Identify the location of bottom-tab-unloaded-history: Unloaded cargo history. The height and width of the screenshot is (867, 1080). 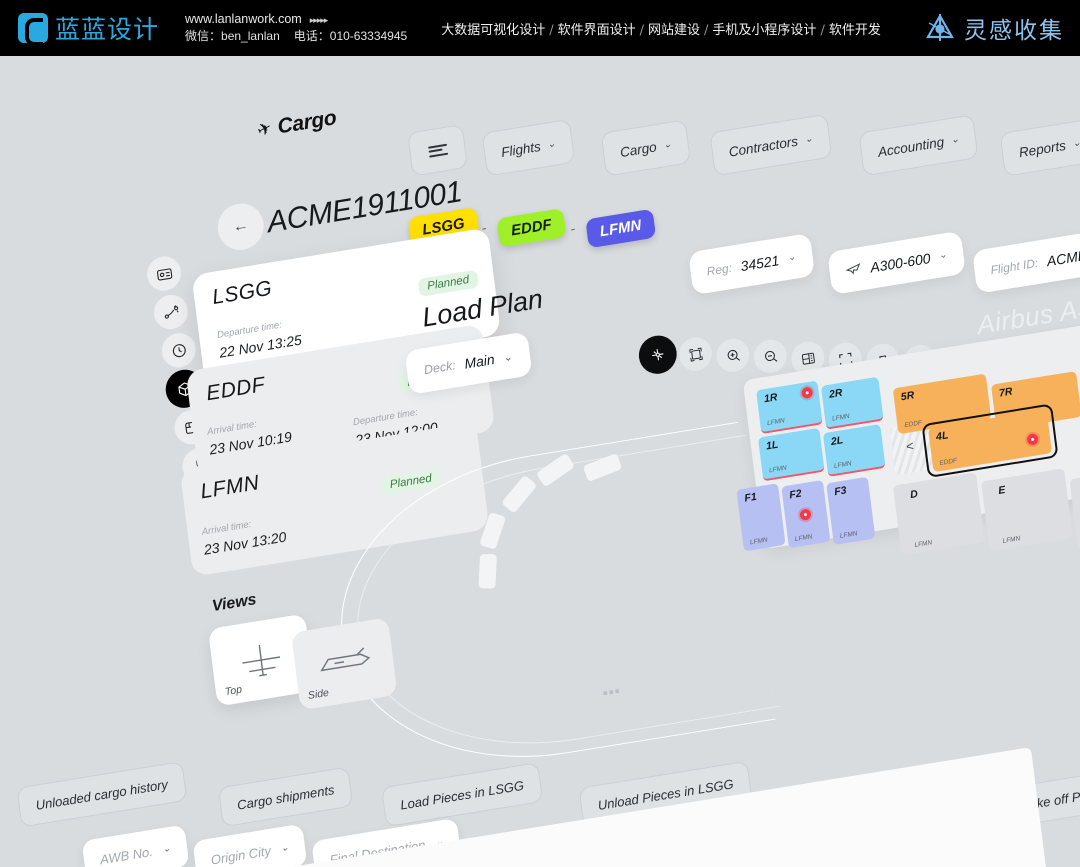
(102, 794).